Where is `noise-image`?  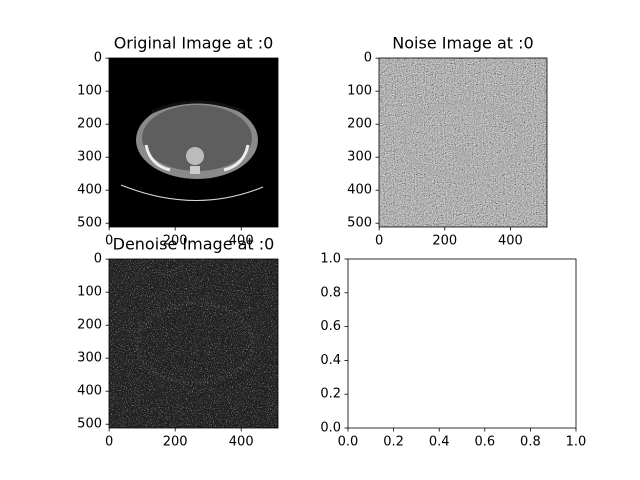 noise-image is located at coordinates (463, 142).